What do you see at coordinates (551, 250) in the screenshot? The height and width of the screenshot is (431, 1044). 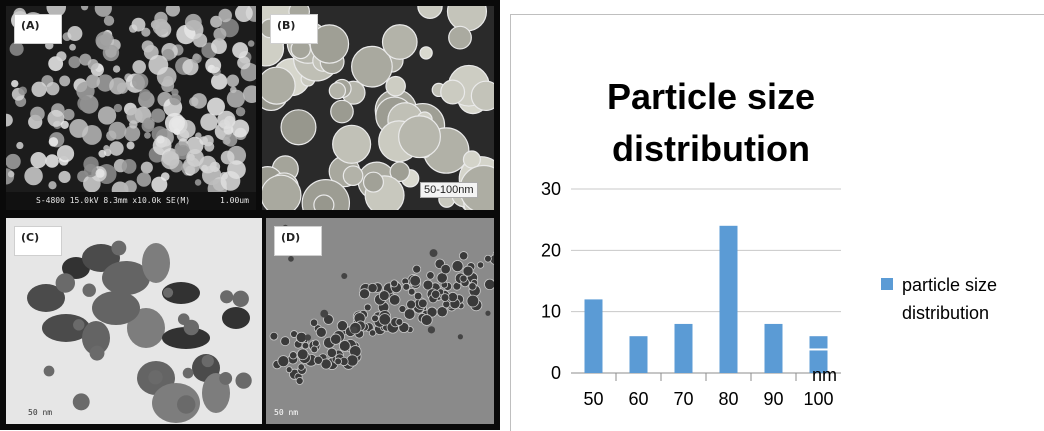 I see `y-tick-label: 20` at bounding box center [551, 250].